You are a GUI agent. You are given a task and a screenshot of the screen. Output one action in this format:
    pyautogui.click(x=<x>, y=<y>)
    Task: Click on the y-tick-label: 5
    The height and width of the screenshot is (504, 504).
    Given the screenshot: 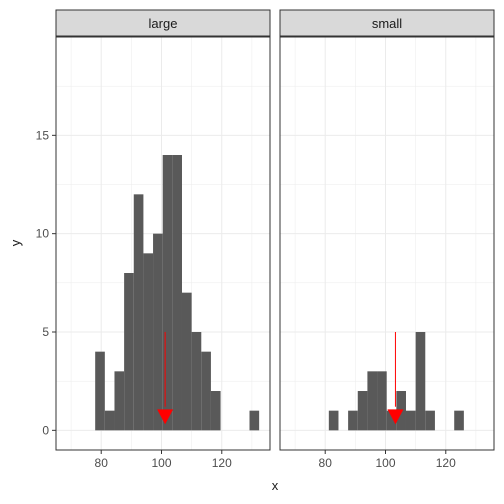 What is the action you would take?
    pyautogui.click(x=45, y=332)
    